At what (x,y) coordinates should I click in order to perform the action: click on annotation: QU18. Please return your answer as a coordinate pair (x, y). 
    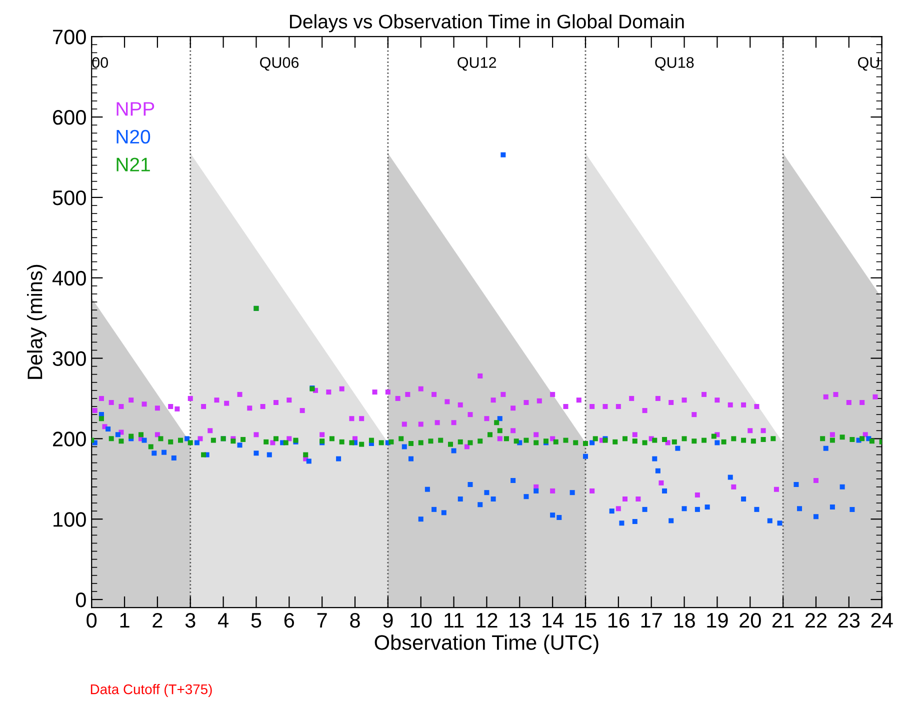
    Looking at the image, I should click on (674, 64).